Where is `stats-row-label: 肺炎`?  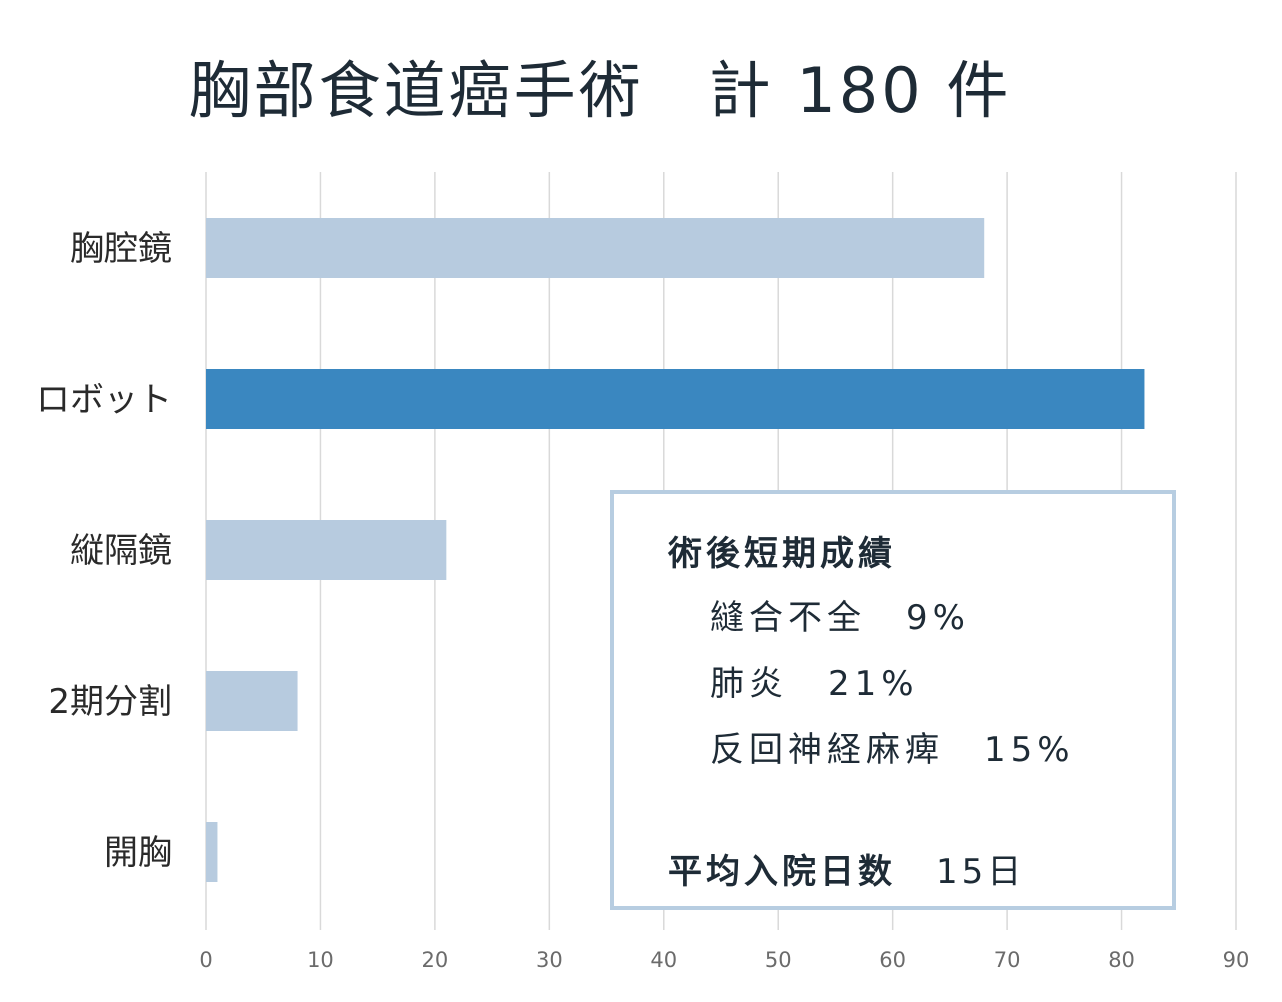
stats-row-label: 肺炎 is located at coordinates (749, 684).